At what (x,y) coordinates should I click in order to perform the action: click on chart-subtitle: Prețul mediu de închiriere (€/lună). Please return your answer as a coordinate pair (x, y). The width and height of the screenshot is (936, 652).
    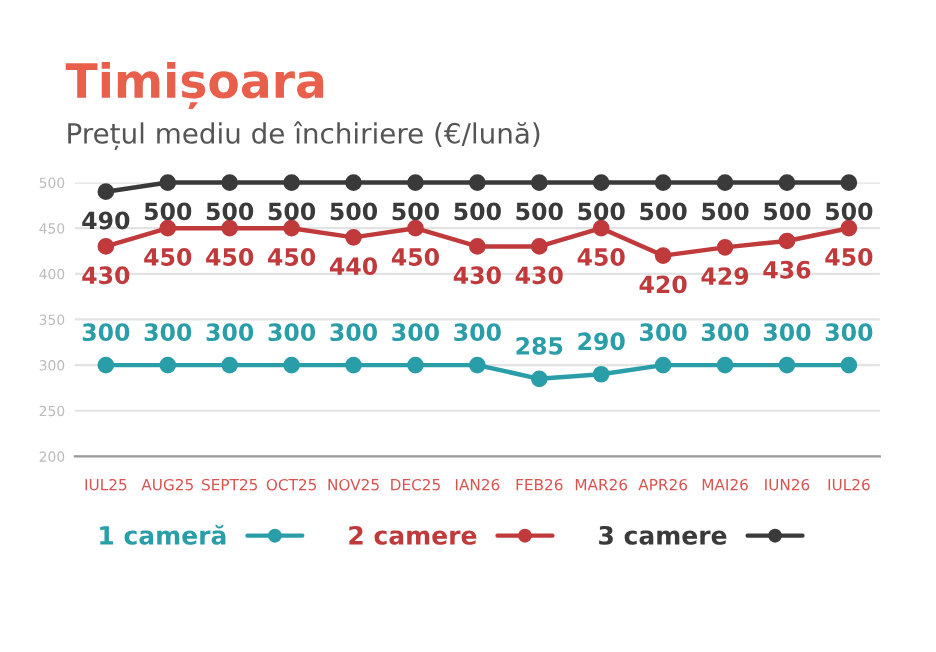
    Looking at the image, I should click on (304, 136).